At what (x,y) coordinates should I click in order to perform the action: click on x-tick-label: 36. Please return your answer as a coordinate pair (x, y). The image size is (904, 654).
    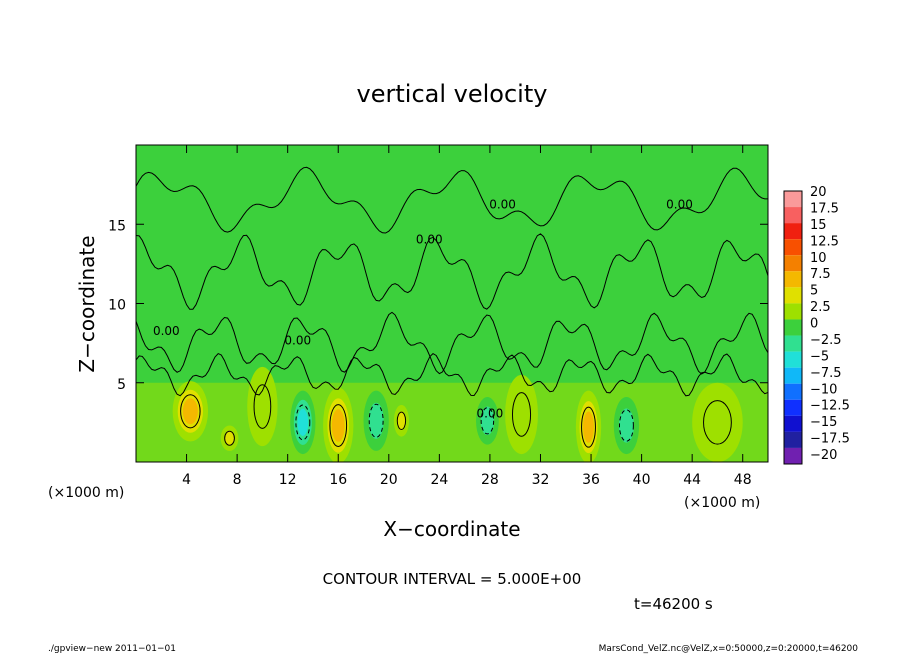
    Looking at the image, I should click on (591, 480).